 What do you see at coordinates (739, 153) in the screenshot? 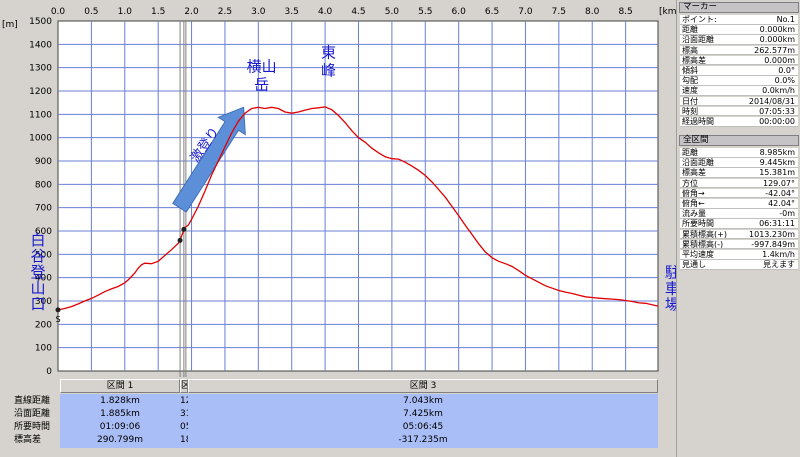
I see `total-panel-row: 距離 8.985km` at bounding box center [739, 153].